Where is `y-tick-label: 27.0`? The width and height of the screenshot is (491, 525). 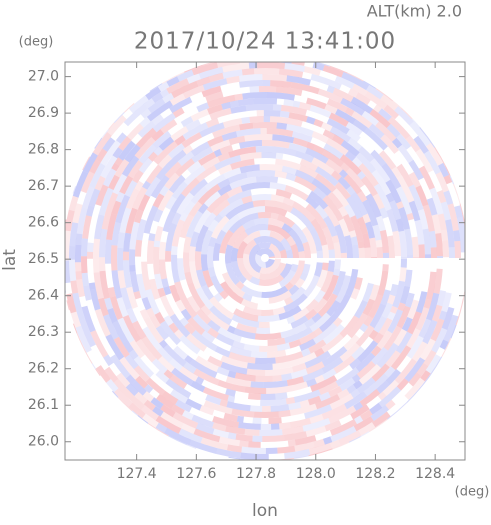 y-tick-label: 27.0 is located at coordinates (43, 77).